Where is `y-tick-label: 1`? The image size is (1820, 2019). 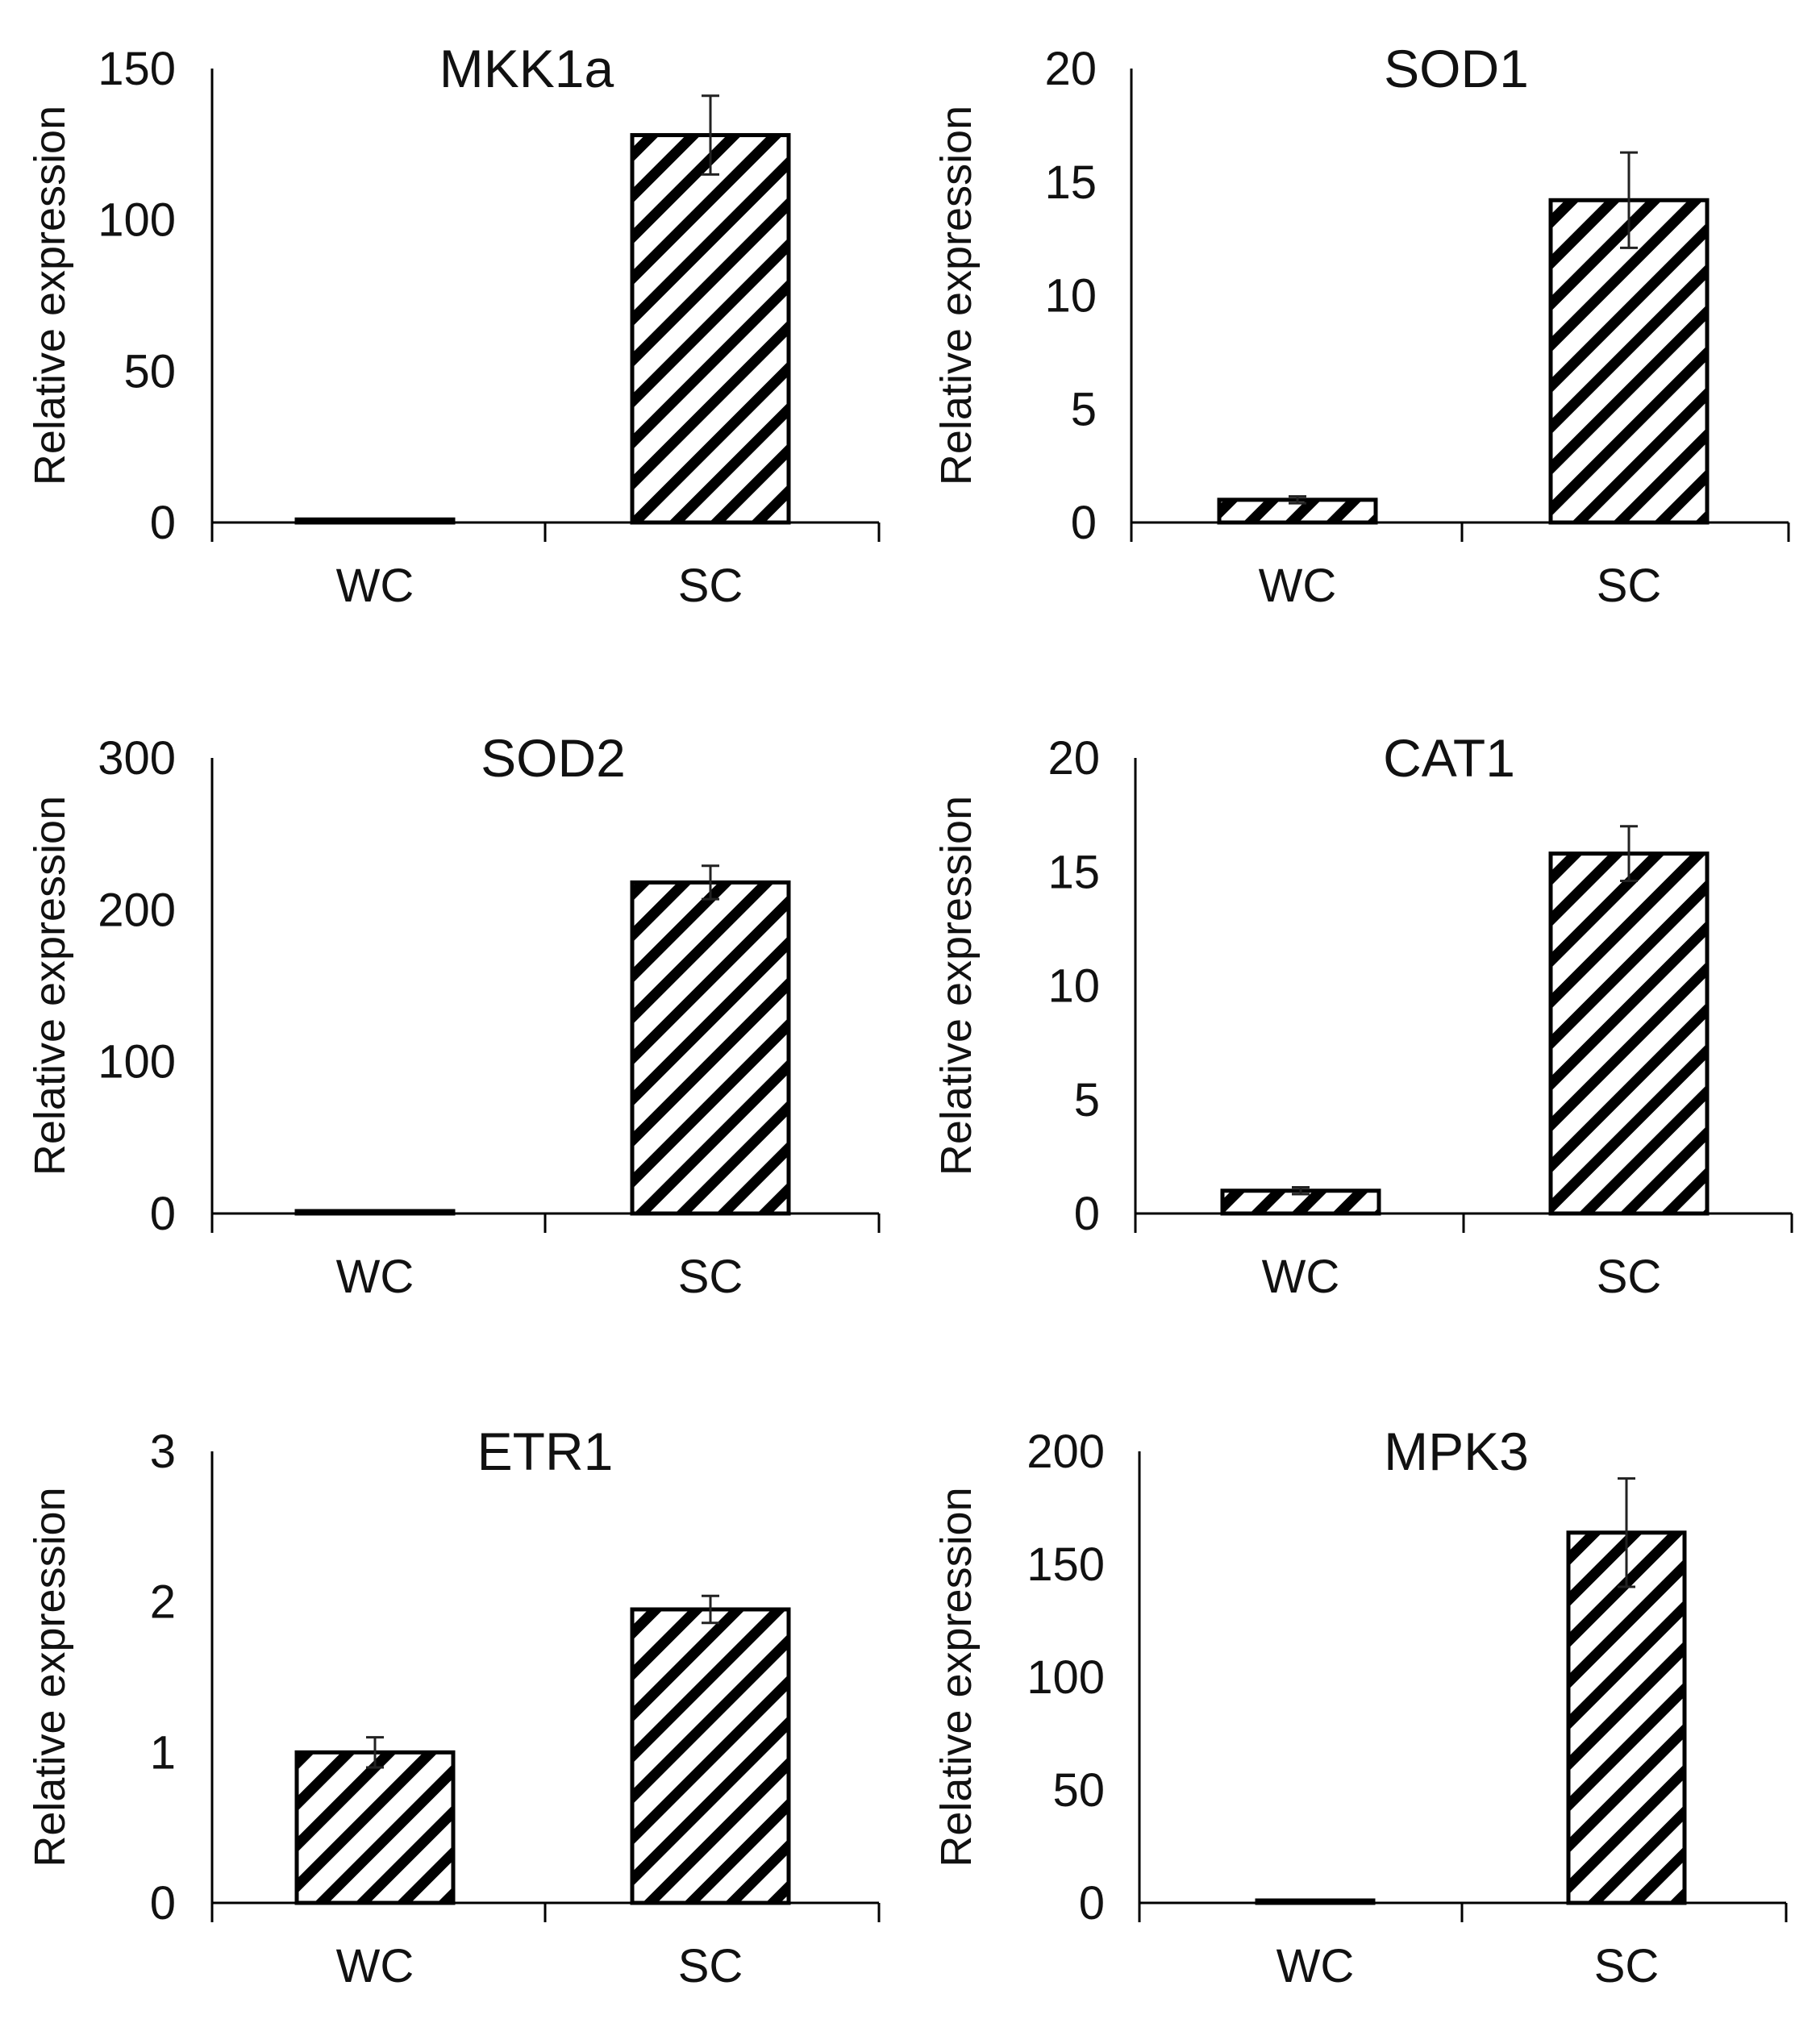
y-tick-label: 1 is located at coordinates (163, 1753).